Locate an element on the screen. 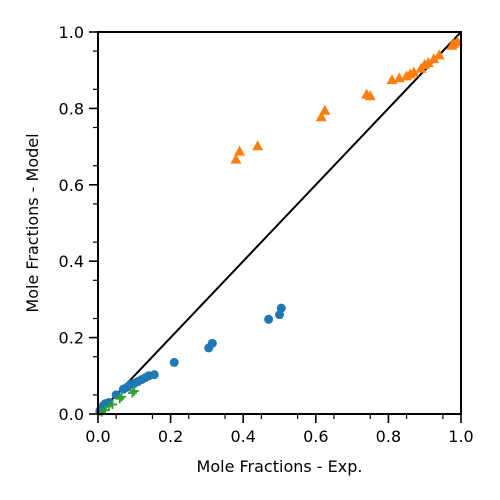 The image size is (500, 500). series-plus is located at coordinates (118, 401).